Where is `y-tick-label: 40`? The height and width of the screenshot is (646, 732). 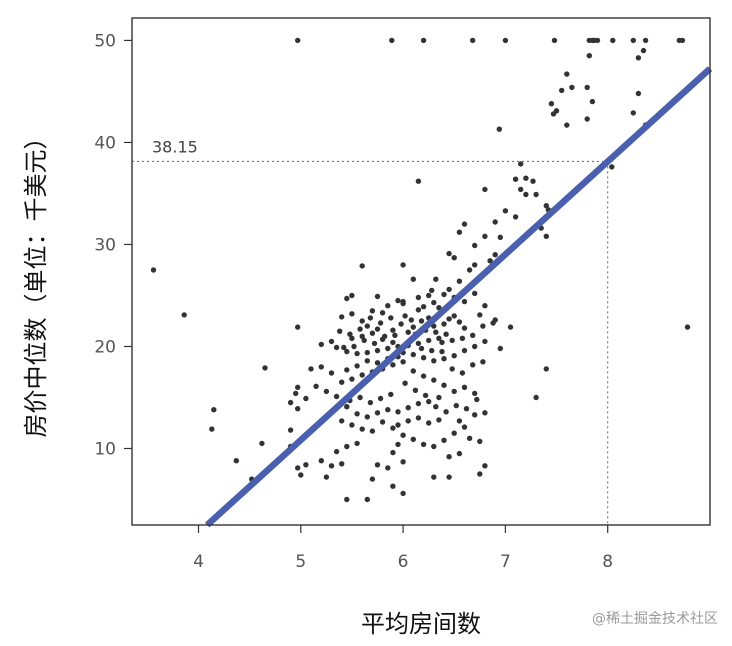
y-tick-label: 40 is located at coordinates (105, 143).